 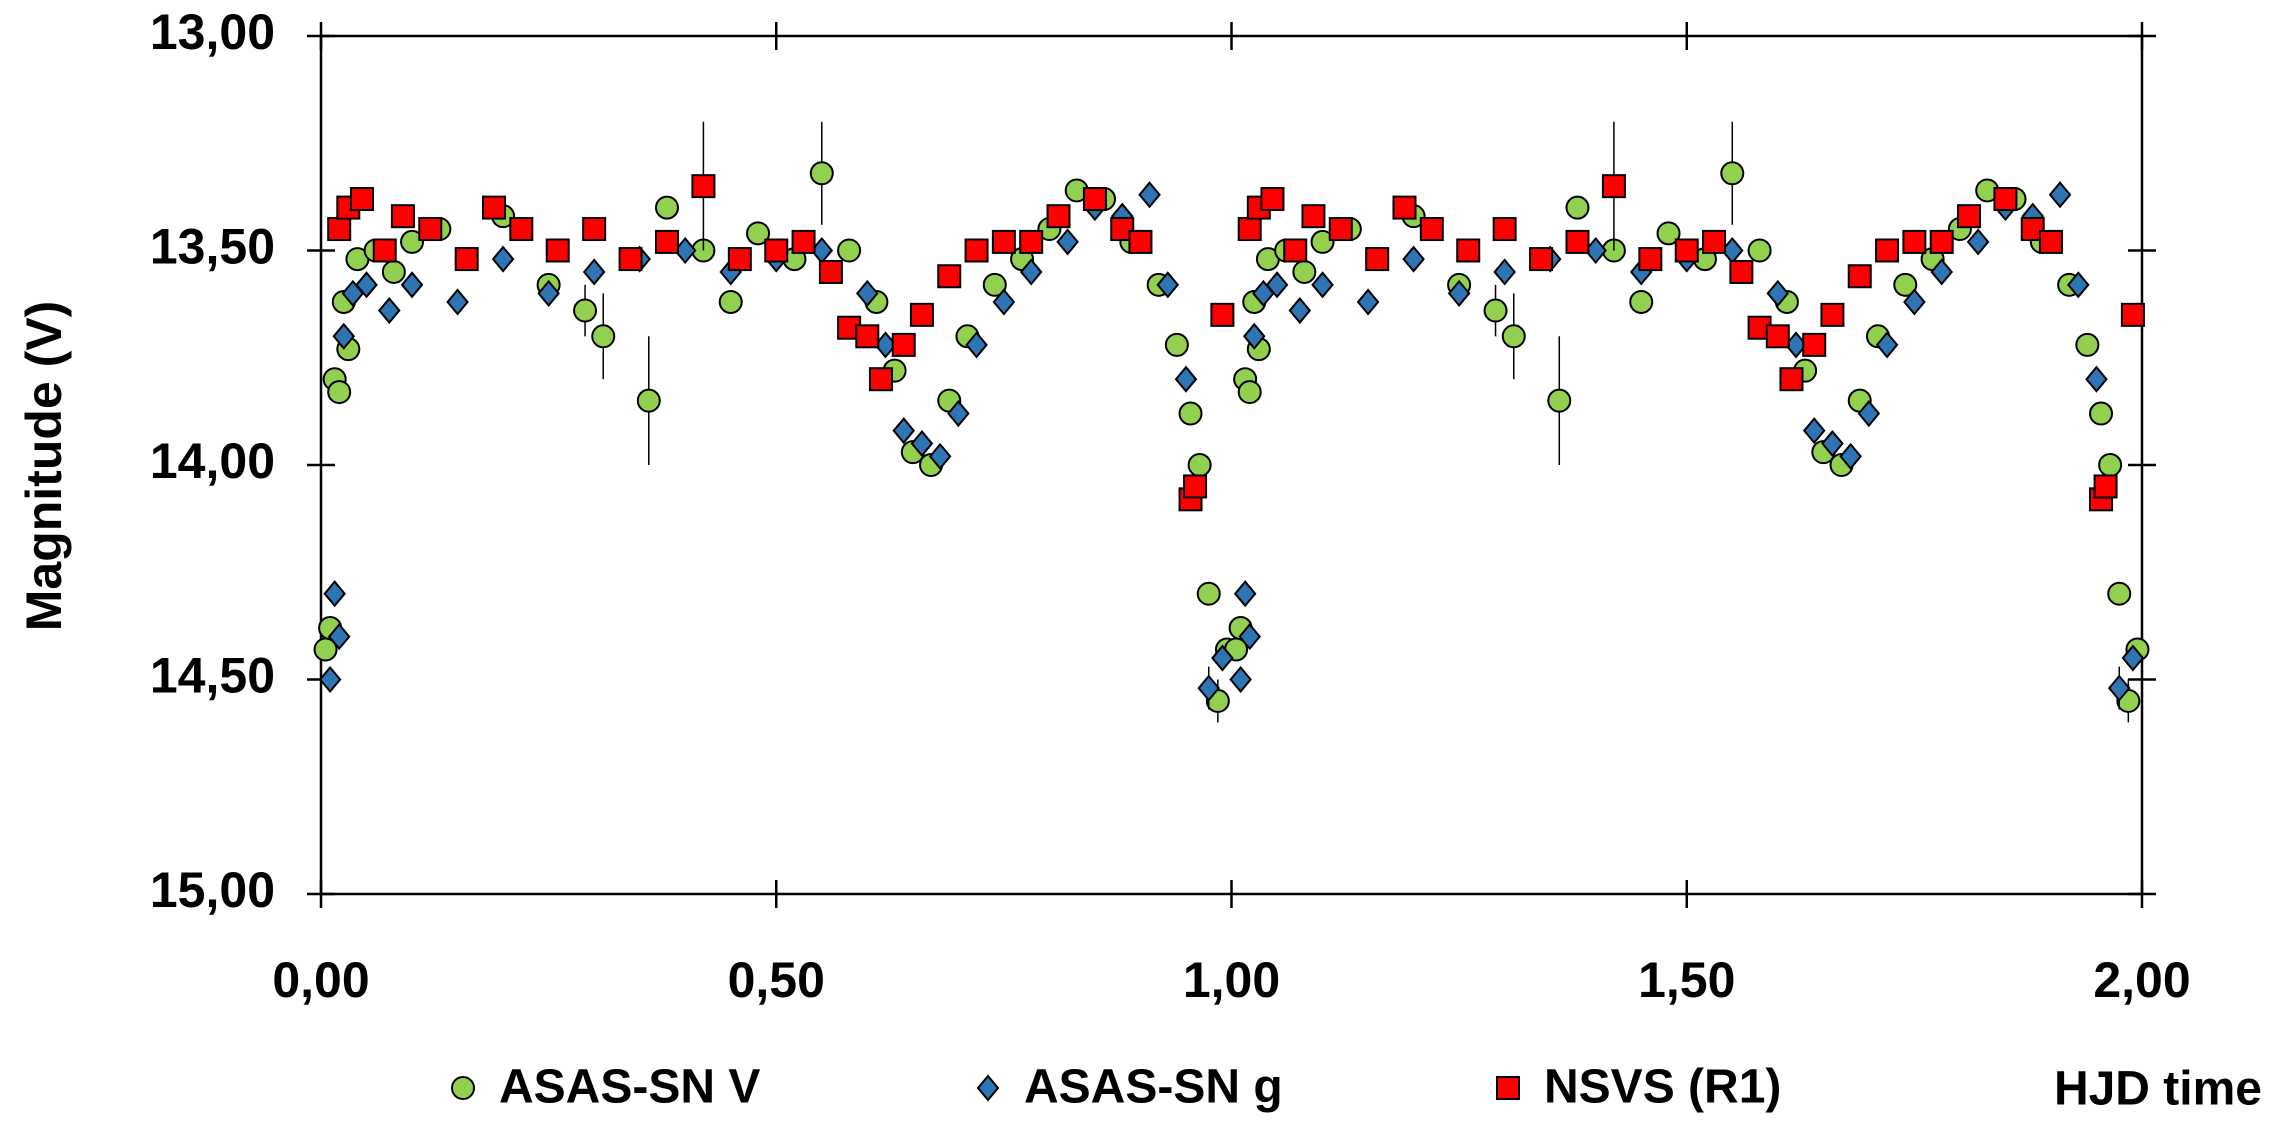 I want to click on y-tick-label: 15,00, so click(x=212, y=890).